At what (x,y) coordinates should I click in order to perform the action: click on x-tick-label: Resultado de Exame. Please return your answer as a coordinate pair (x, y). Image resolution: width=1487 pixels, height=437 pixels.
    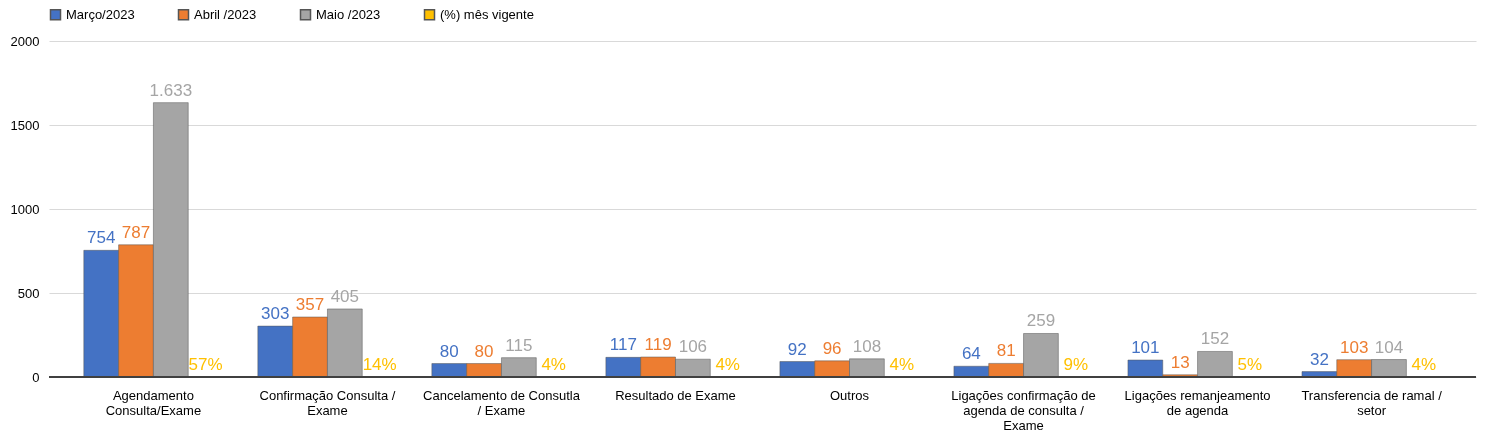
    Looking at the image, I should click on (675, 395).